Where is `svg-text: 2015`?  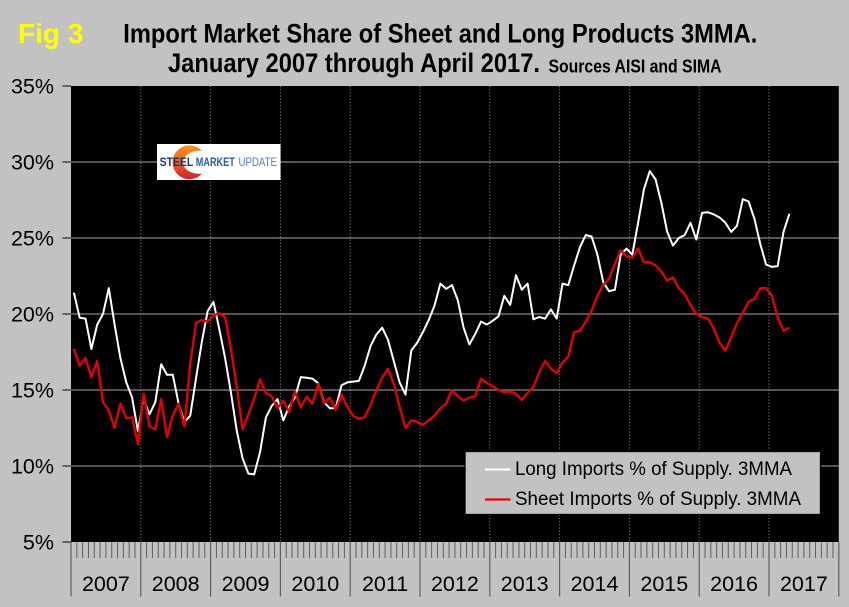 svg-text: 2015 is located at coordinates (664, 584).